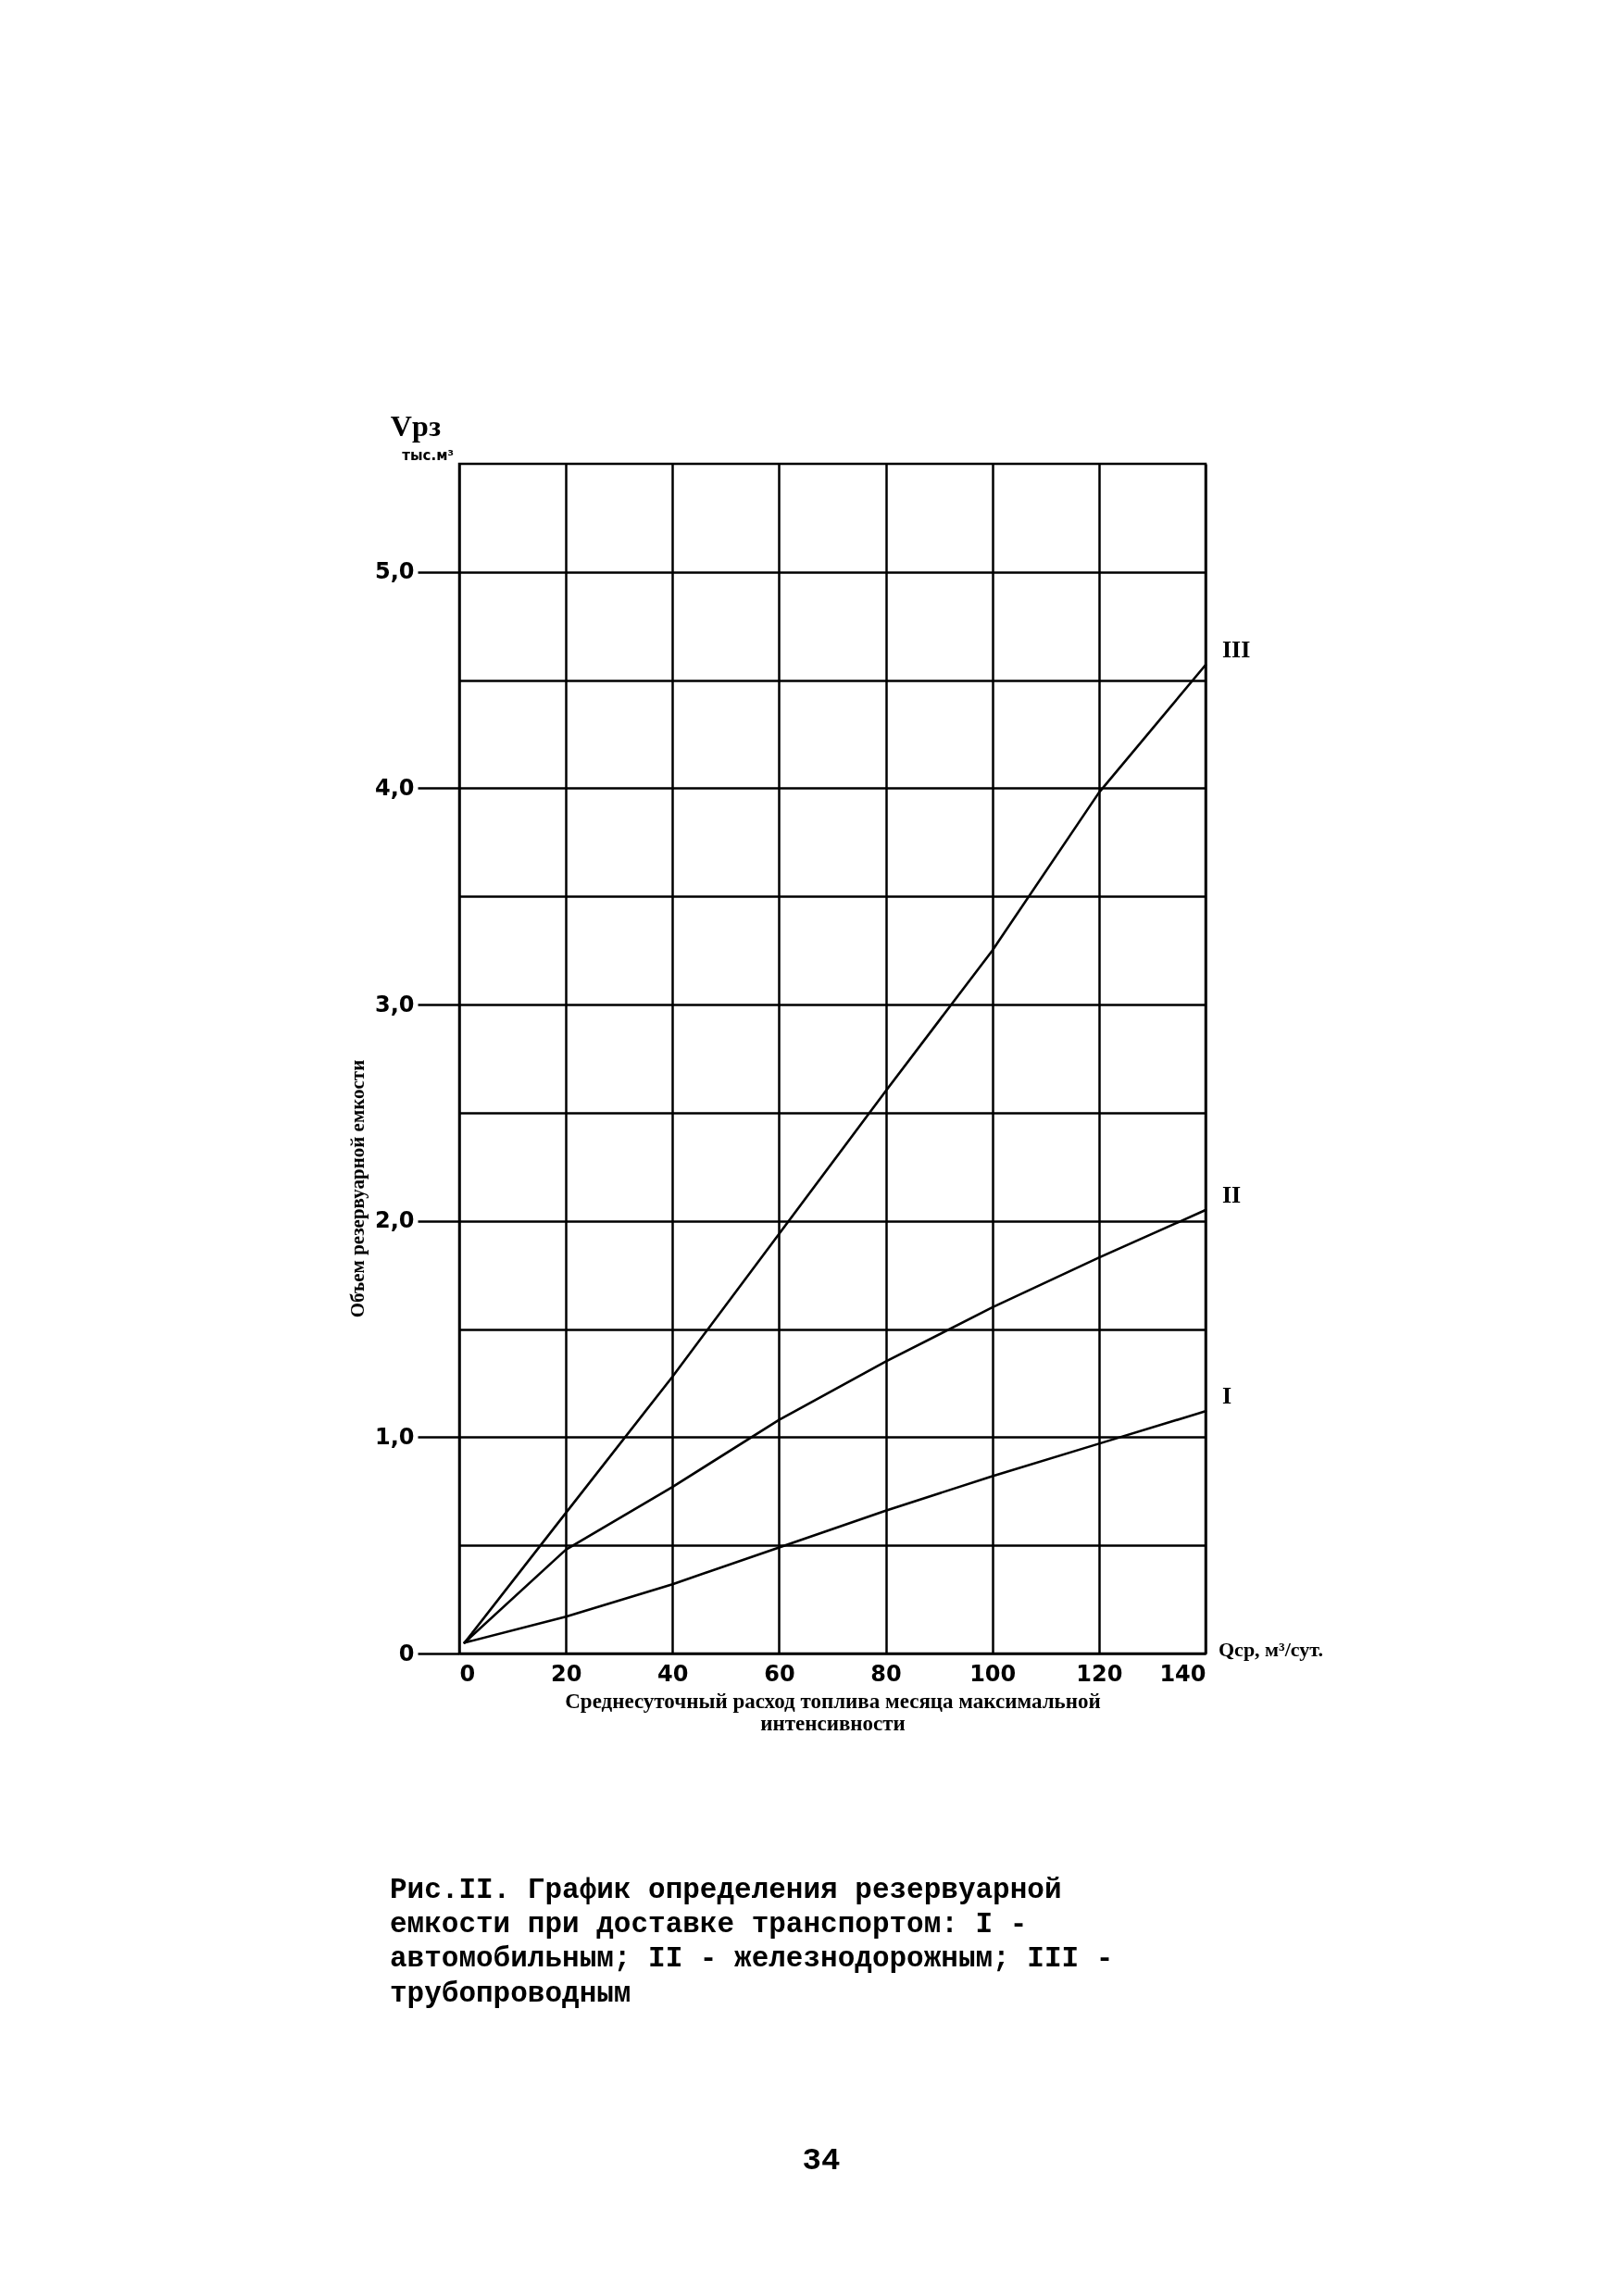 The width and height of the screenshot is (1600, 2296). What do you see at coordinates (1183, 1673) in the screenshot?
I see `x-tick-label: 140` at bounding box center [1183, 1673].